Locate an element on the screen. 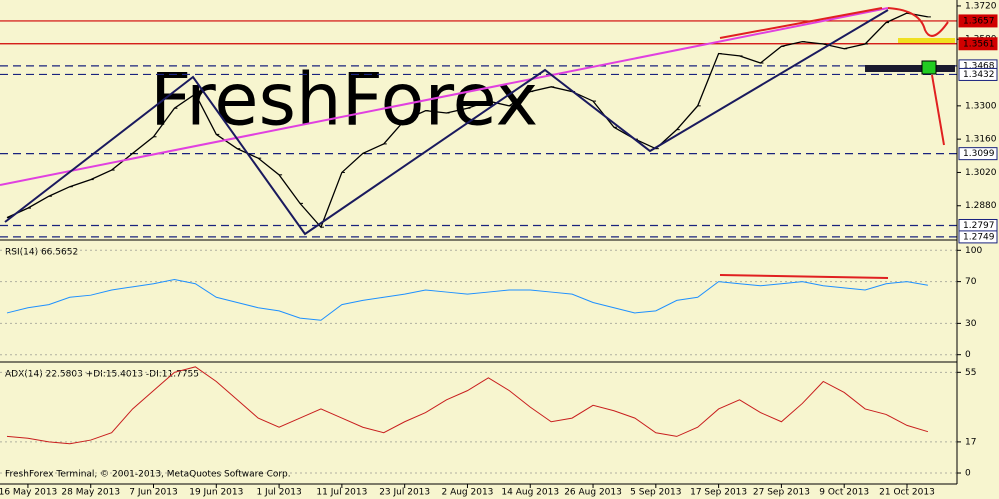  x-tick-label: 27 Sep 2013 is located at coordinates (781, 493).